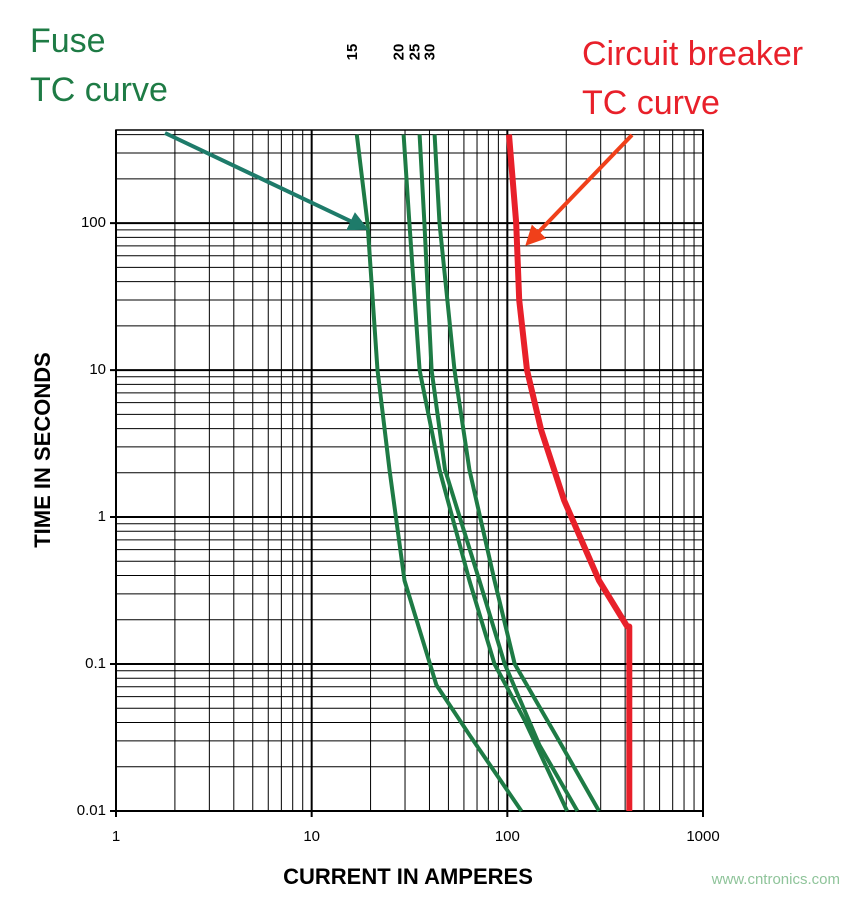 This screenshot has height=900, width=860. I want to click on series-label: 20, so click(399, 52).